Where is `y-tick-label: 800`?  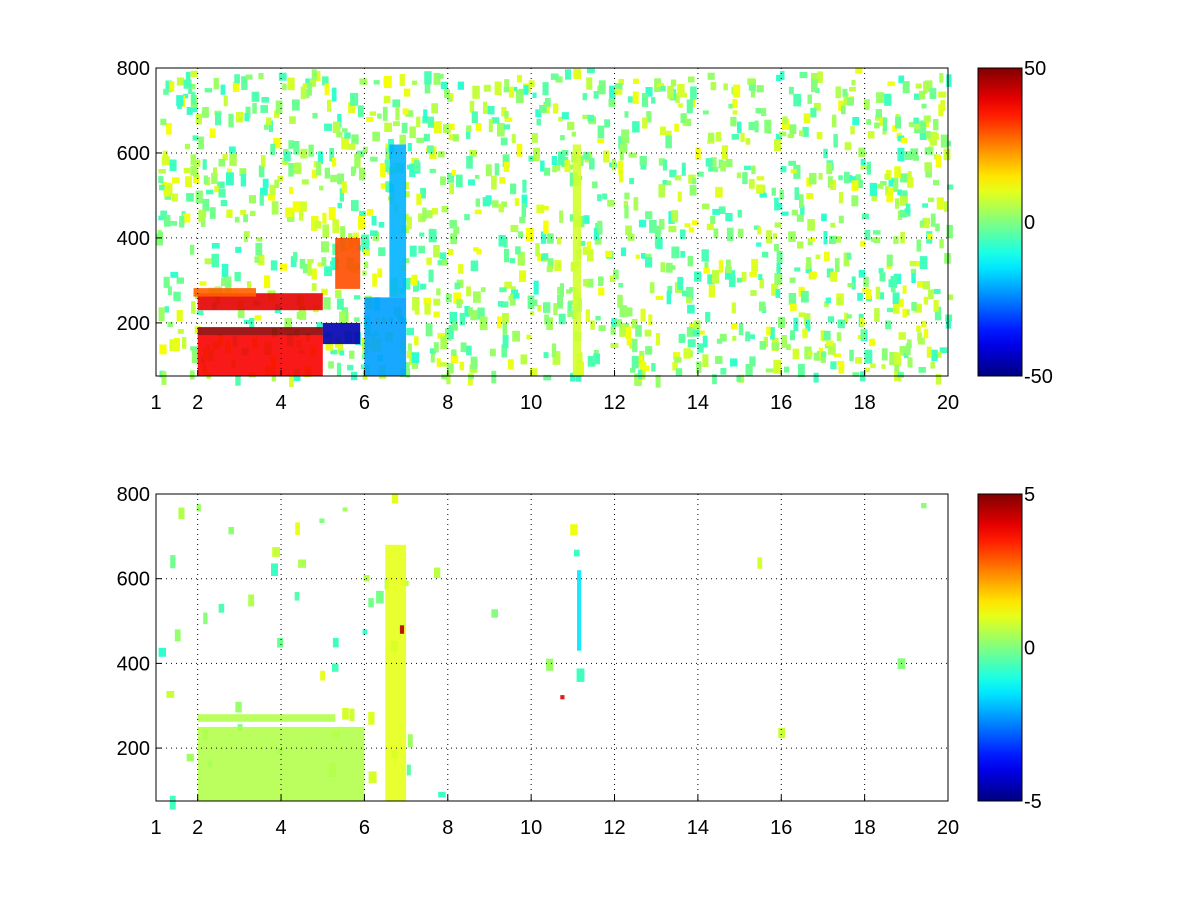
y-tick-label: 800 is located at coordinates (133, 69).